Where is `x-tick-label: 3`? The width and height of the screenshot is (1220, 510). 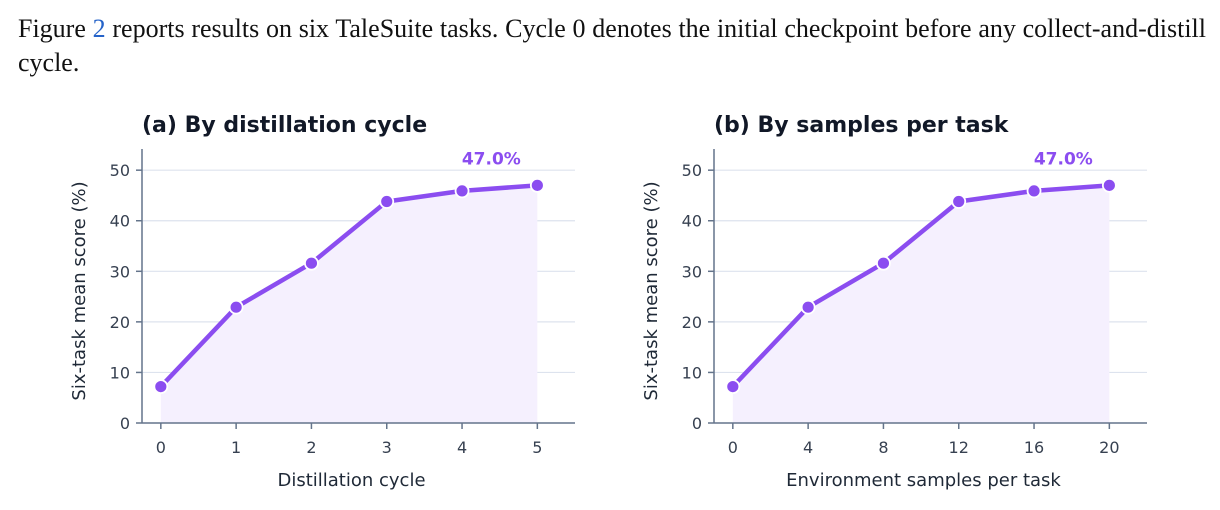 x-tick-label: 3 is located at coordinates (387, 447).